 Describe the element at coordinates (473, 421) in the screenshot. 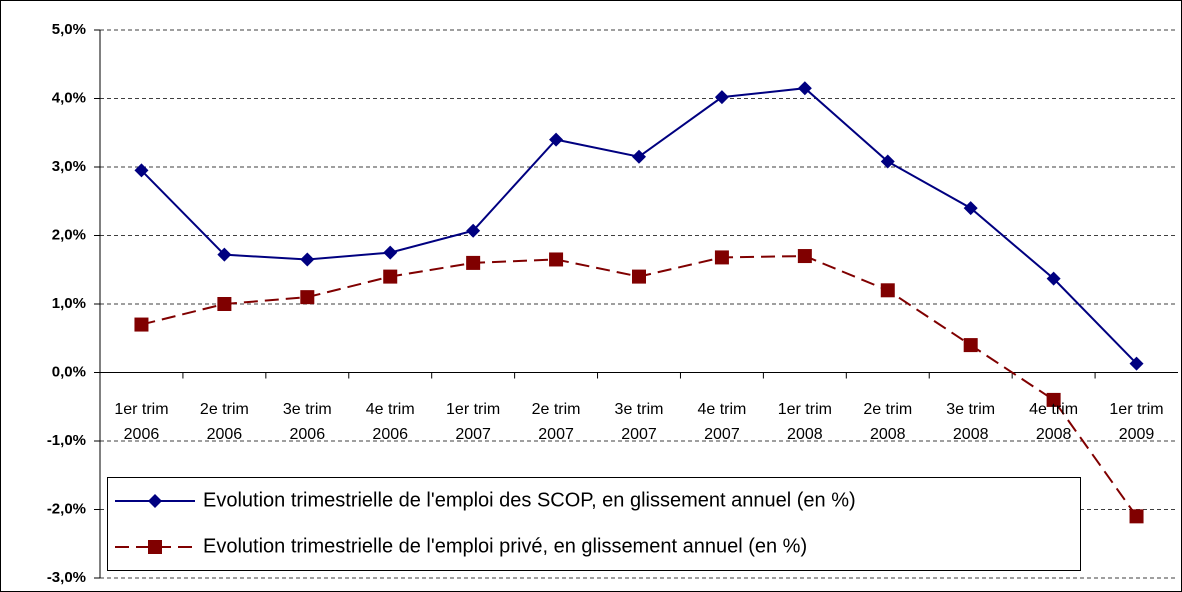

I see `x-tick-label: 1er trim 2007` at that location.